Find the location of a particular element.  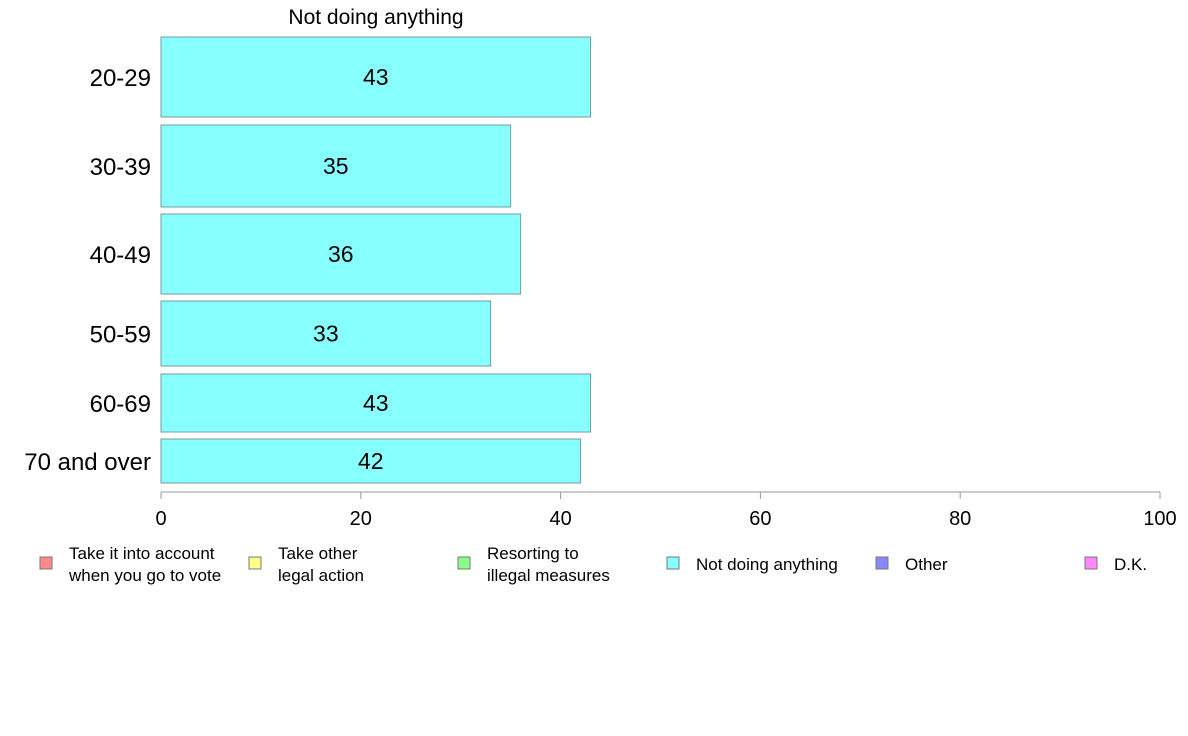

x-tick-label-80: 80 is located at coordinates (960, 519).